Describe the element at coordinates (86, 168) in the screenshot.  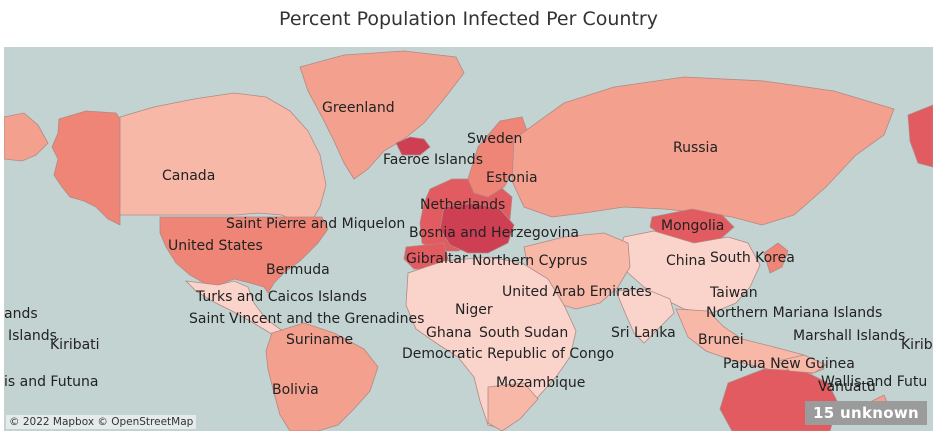
I see `alaska-shape` at that location.